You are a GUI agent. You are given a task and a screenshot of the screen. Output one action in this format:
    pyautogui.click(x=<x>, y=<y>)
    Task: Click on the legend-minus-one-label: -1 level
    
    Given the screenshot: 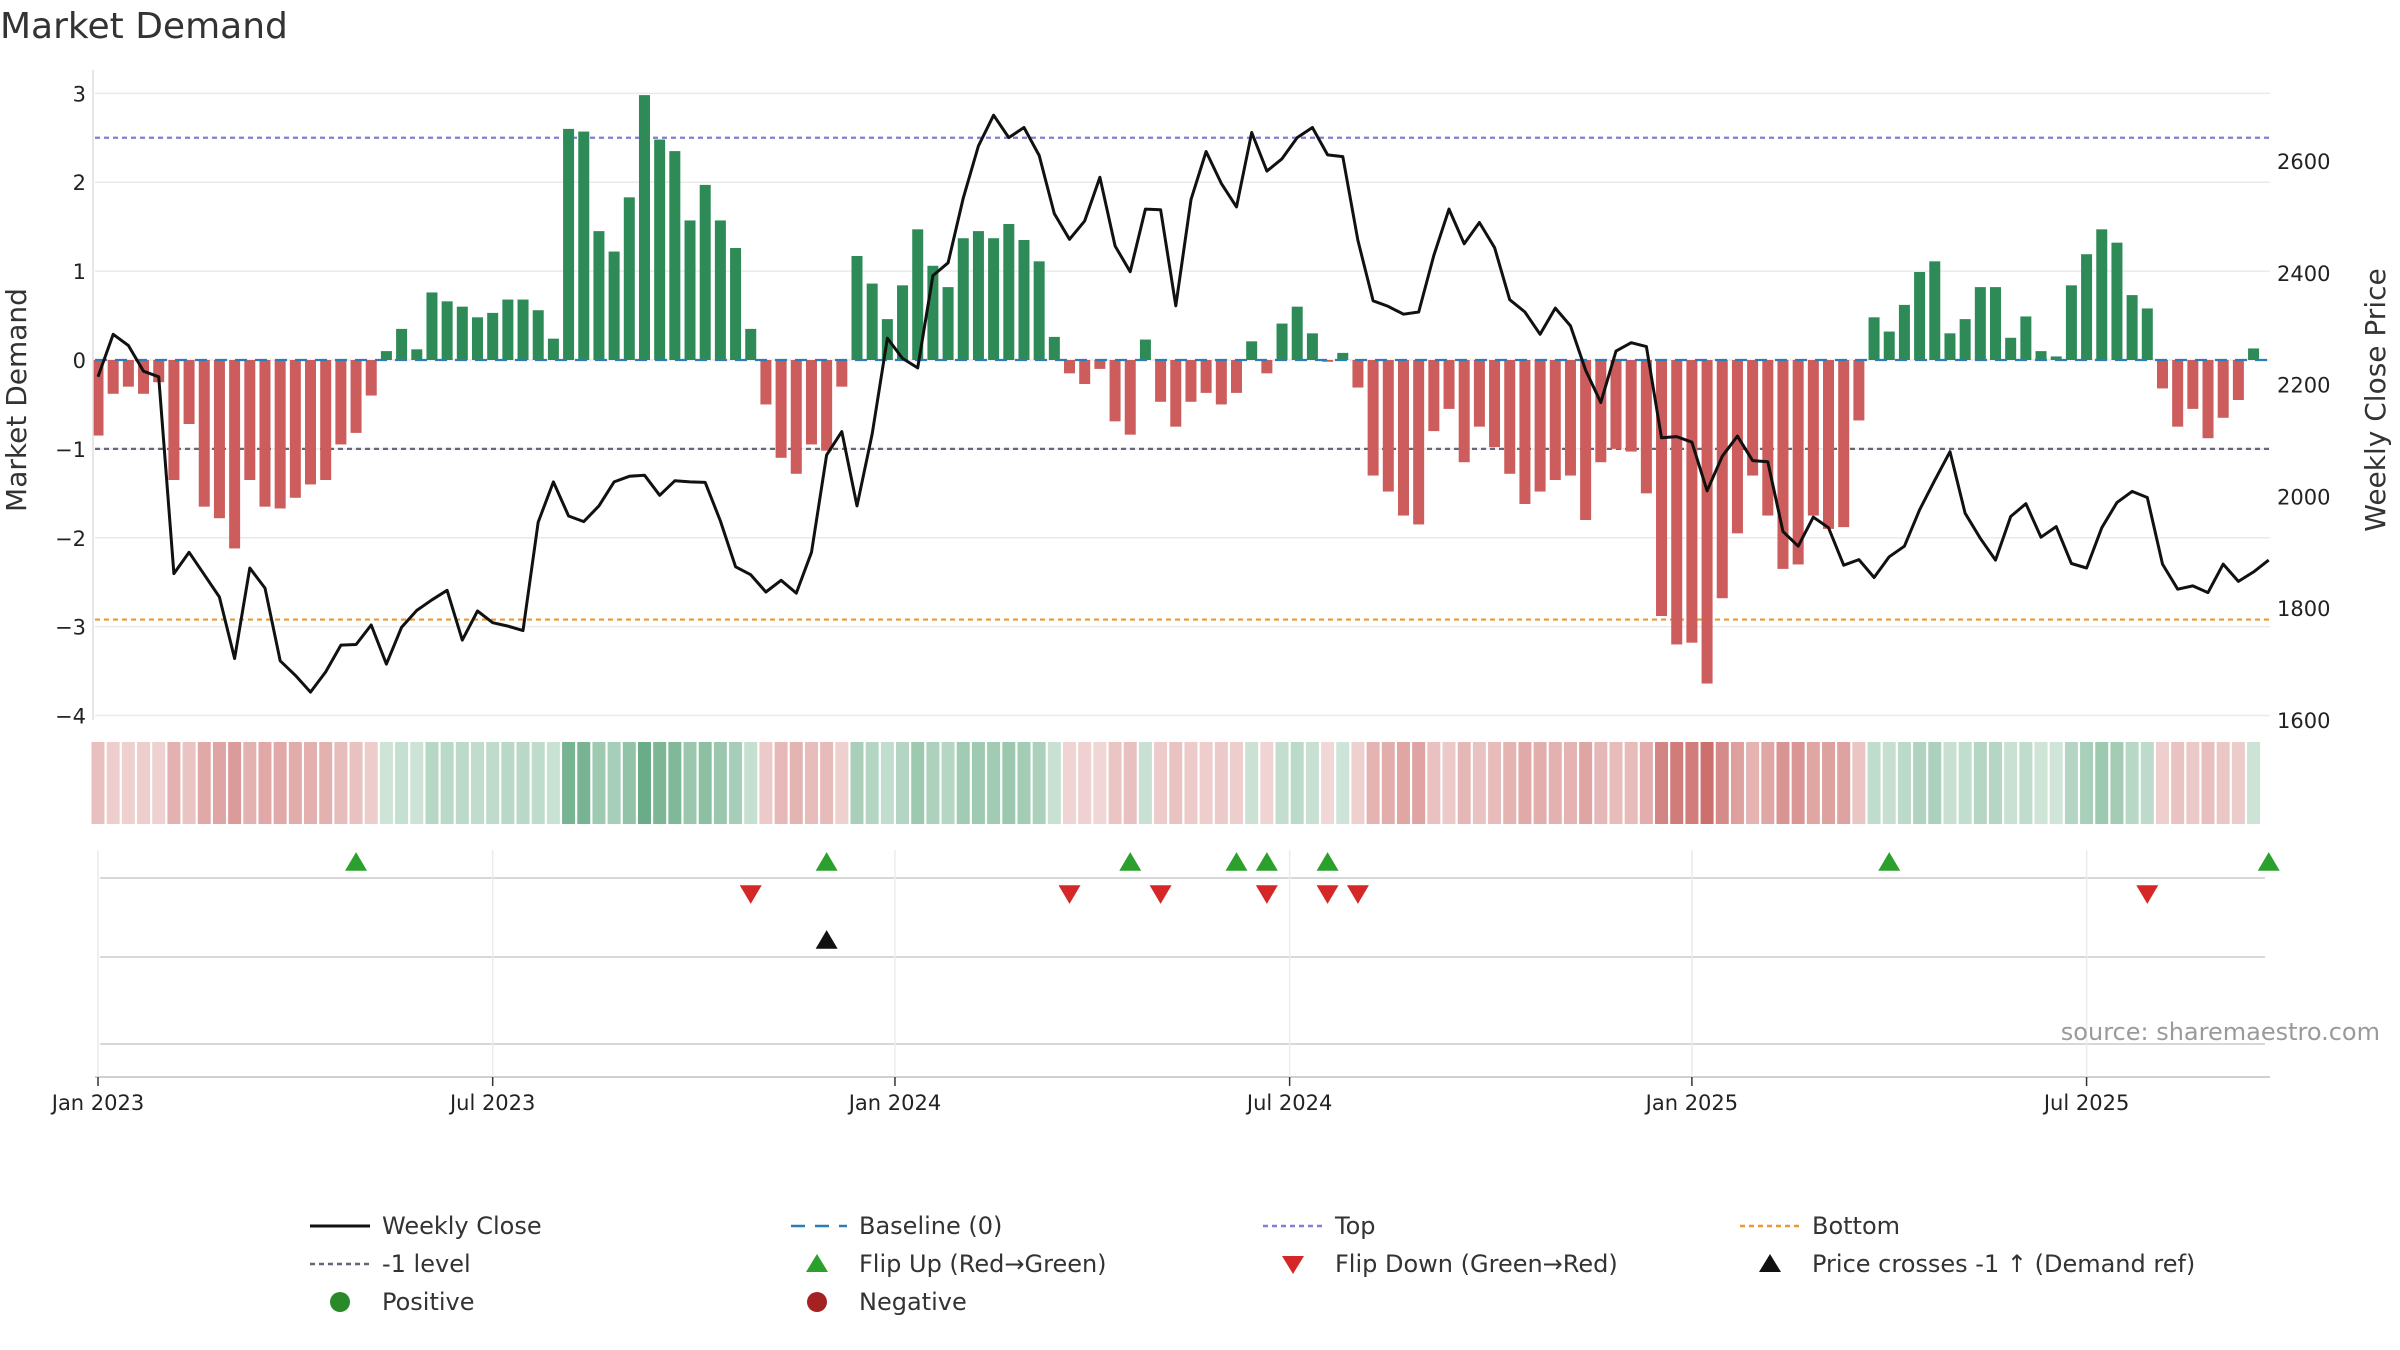 What is the action you would take?
    pyautogui.click(x=426, y=1264)
    